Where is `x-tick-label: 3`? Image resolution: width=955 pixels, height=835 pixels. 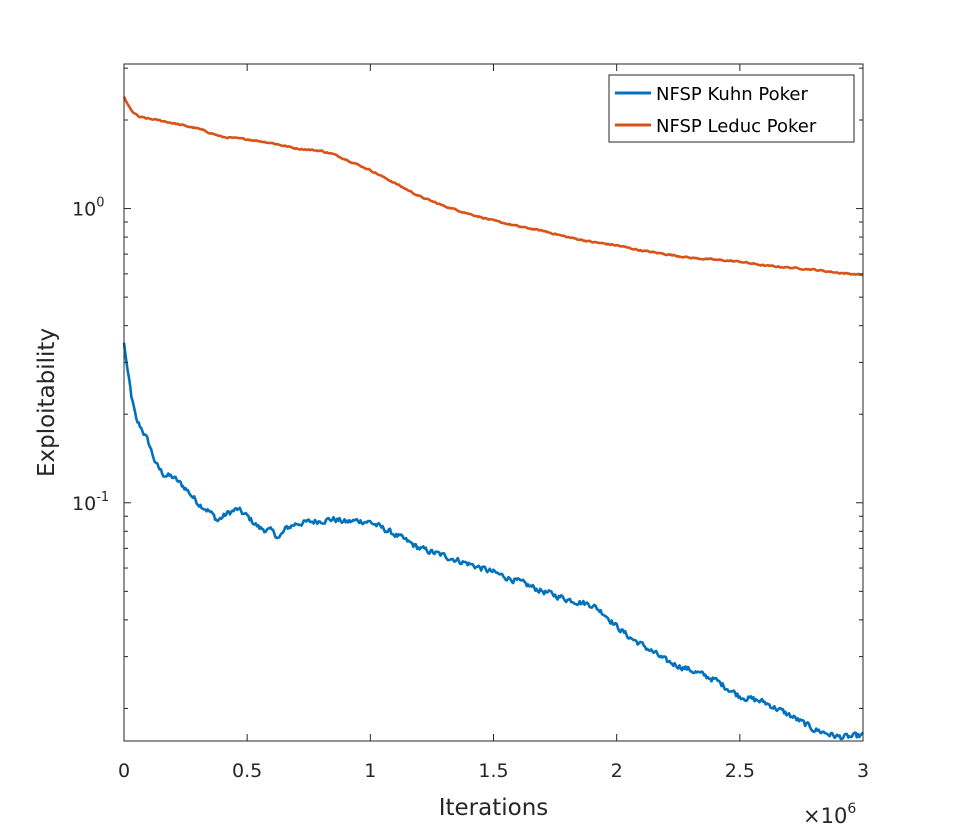
x-tick-label: 3 is located at coordinates (863, 771).